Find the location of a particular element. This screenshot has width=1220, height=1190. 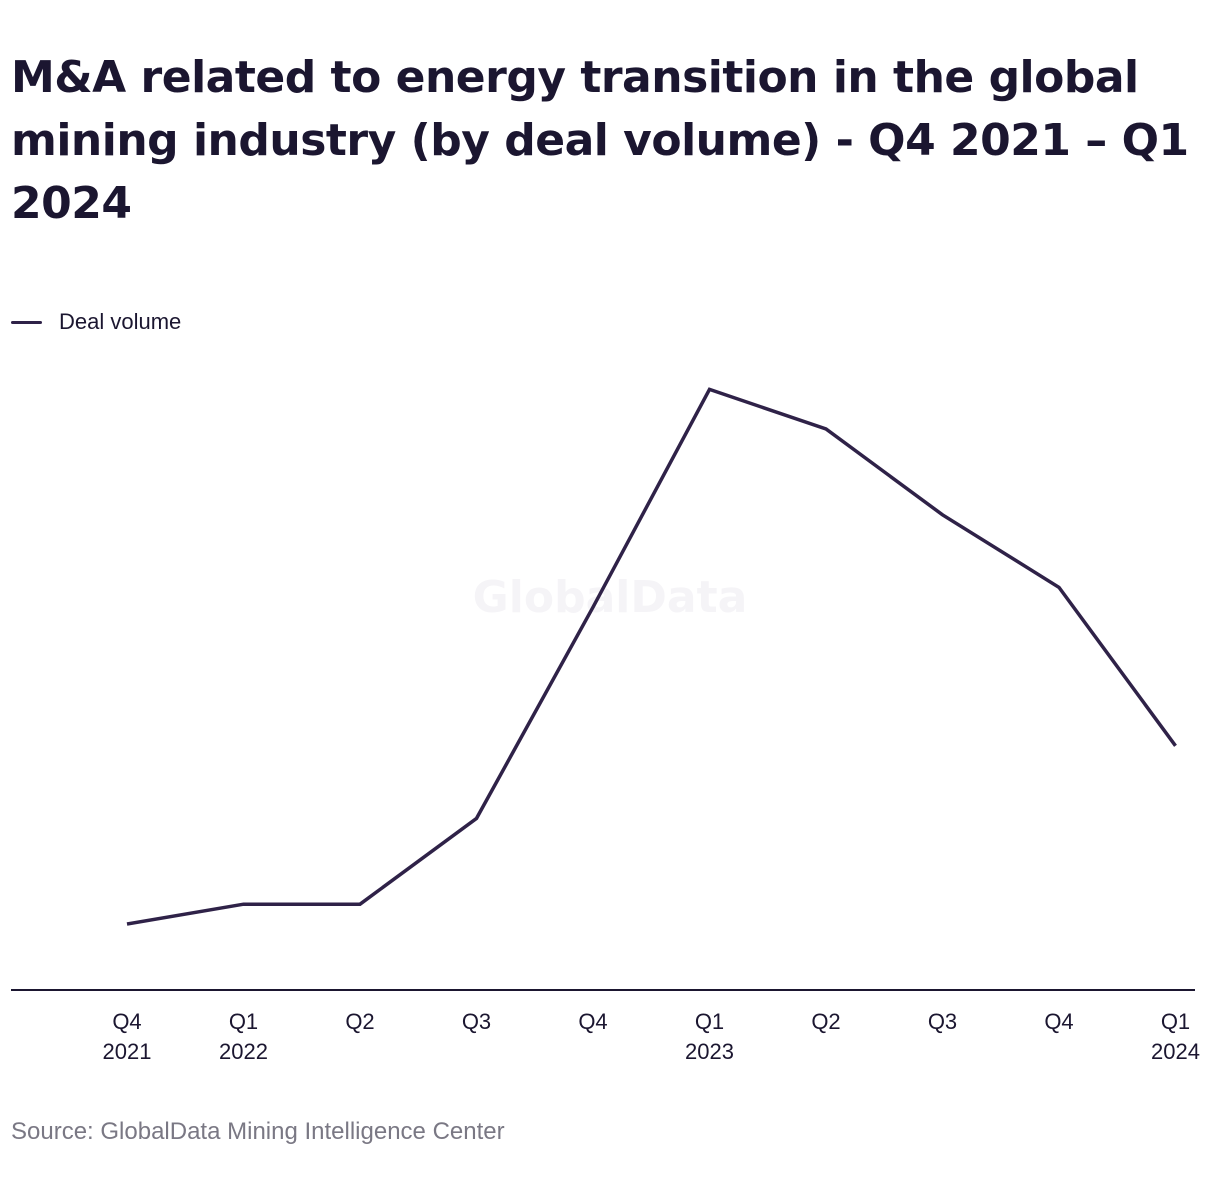

x-tick-label: Q1 2024 is located at coordinates (1175, 1036).